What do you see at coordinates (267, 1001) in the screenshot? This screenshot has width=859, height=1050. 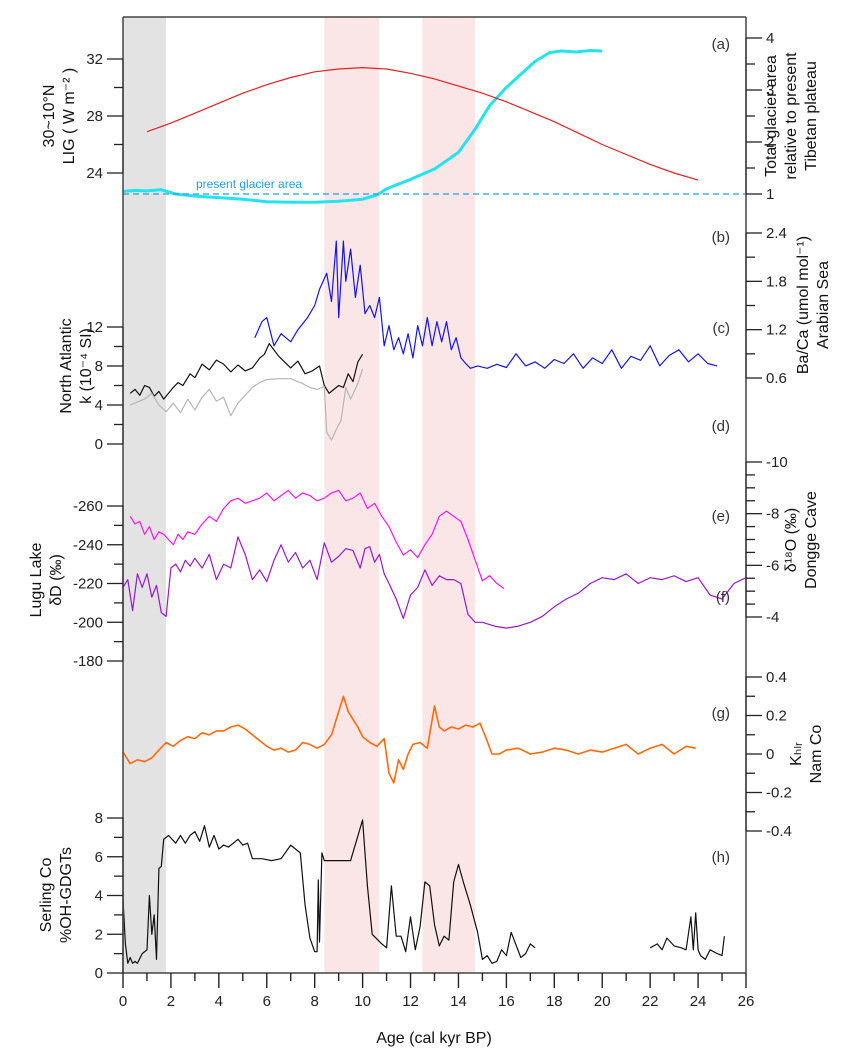 I see `x-tick-label: 6` at bounding box center [267, 1001].